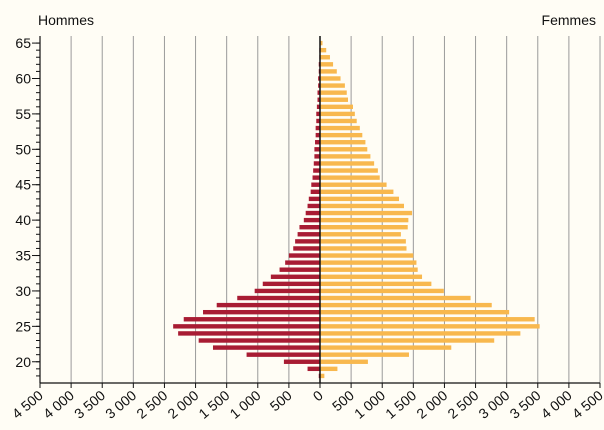 The height and width of the screenshot is (430, 604). Describe the element at coordinates (23, 43) in the screenshot. I see `y-tick-label: 65` at that location.